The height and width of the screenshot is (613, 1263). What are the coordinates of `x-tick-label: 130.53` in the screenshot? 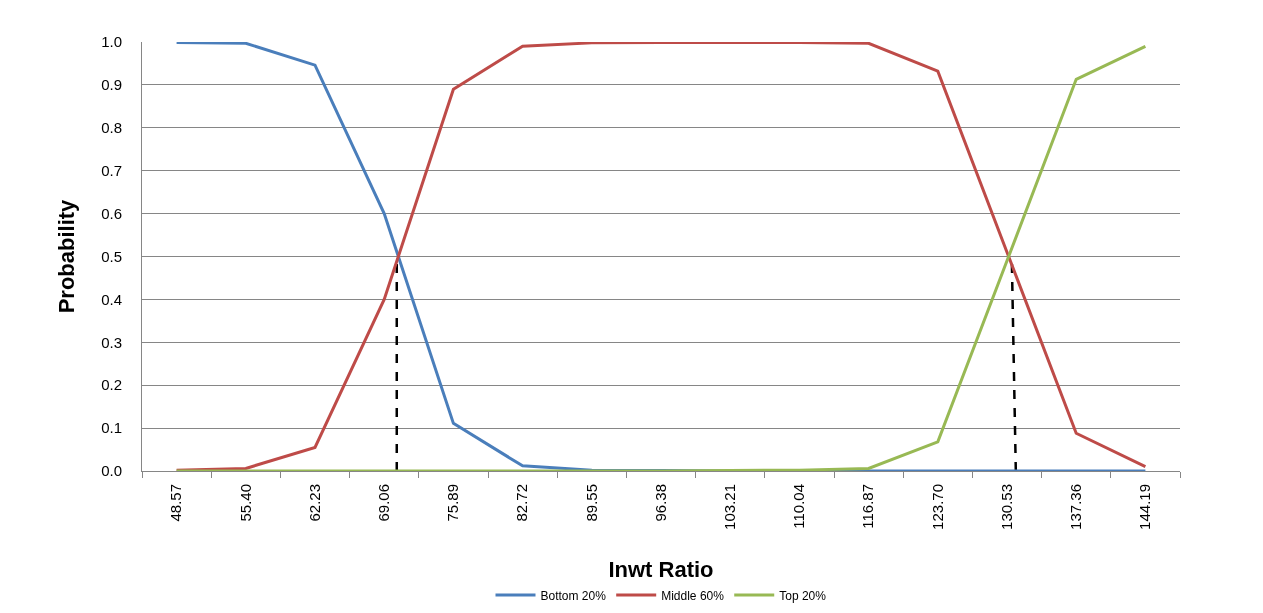 It's located at (1006, 507).